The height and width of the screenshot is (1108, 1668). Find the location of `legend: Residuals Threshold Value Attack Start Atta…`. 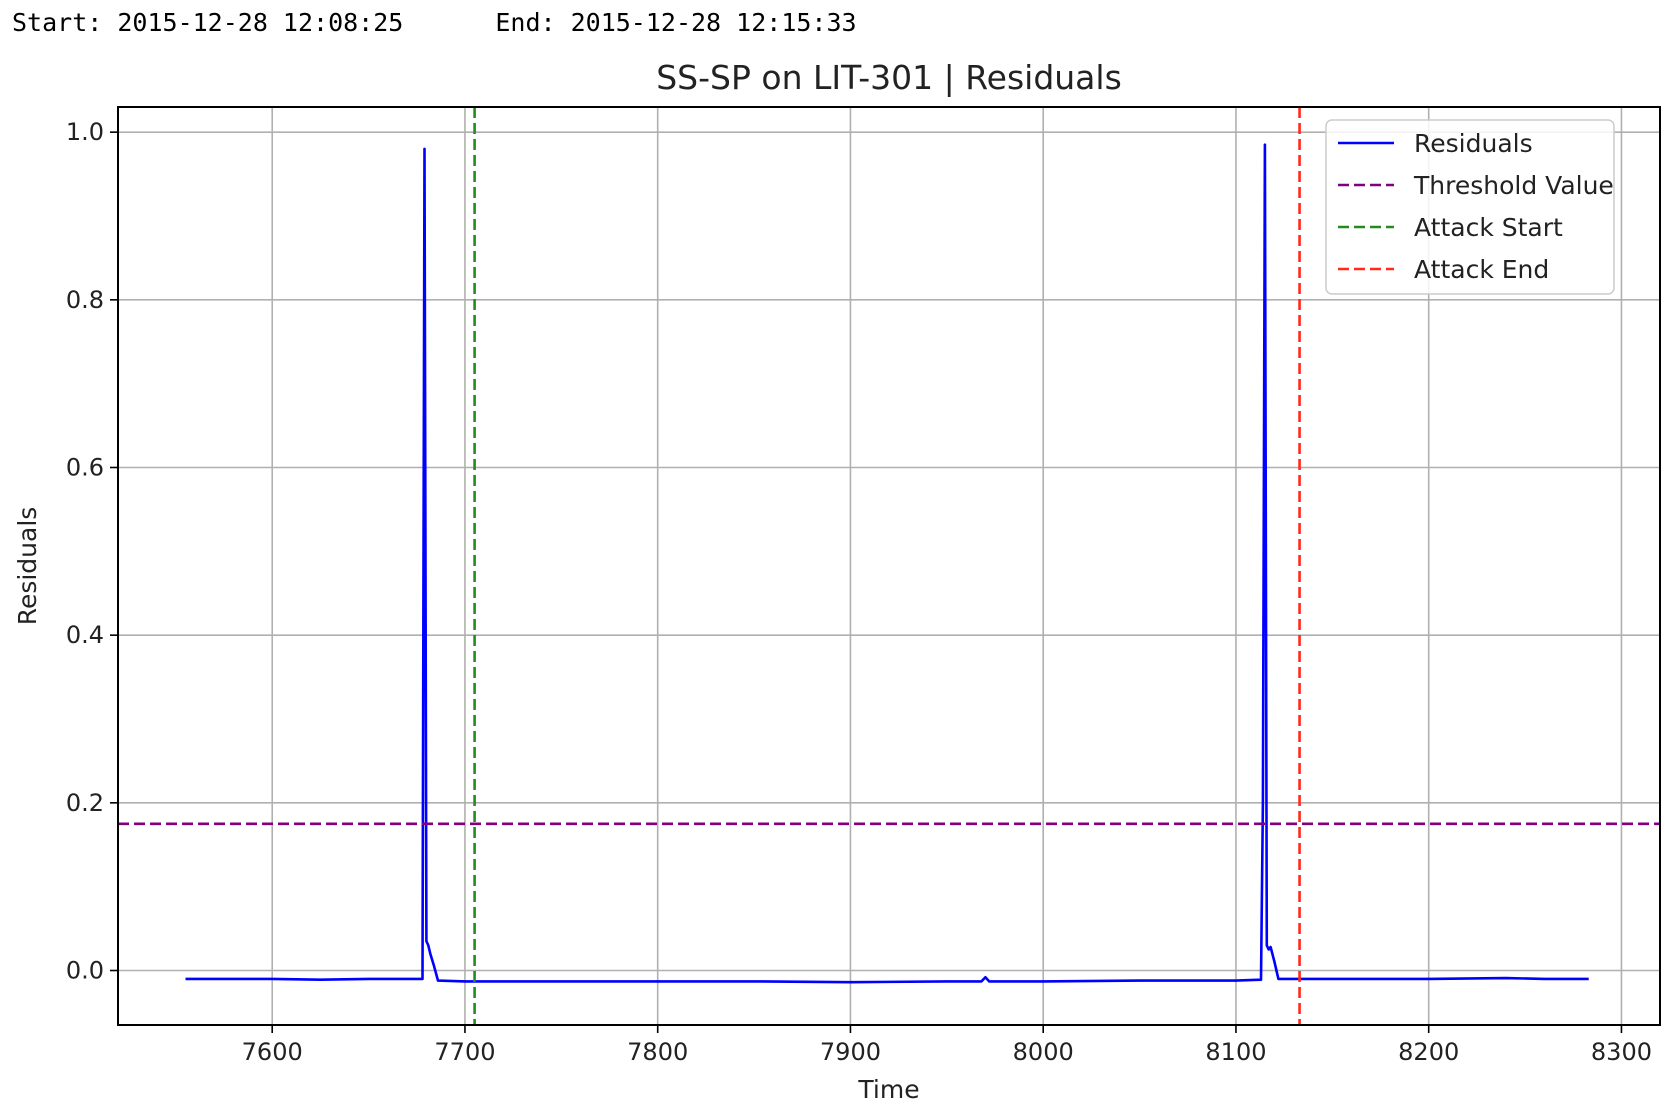

legend: Residuals Threshold Value Attack Start Atta… is located at coordinates (1470, 207).